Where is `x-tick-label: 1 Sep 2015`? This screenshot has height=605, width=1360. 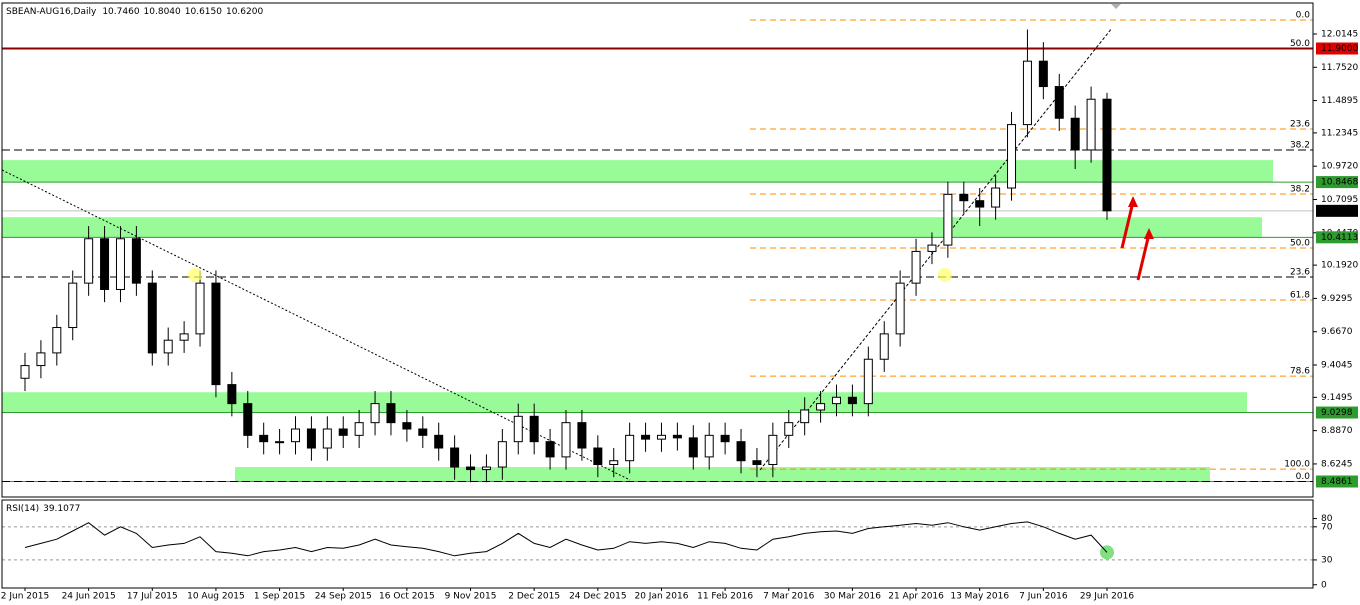
x-tick-label: 1 Sep 2015 is located at coordinates (279, 597).